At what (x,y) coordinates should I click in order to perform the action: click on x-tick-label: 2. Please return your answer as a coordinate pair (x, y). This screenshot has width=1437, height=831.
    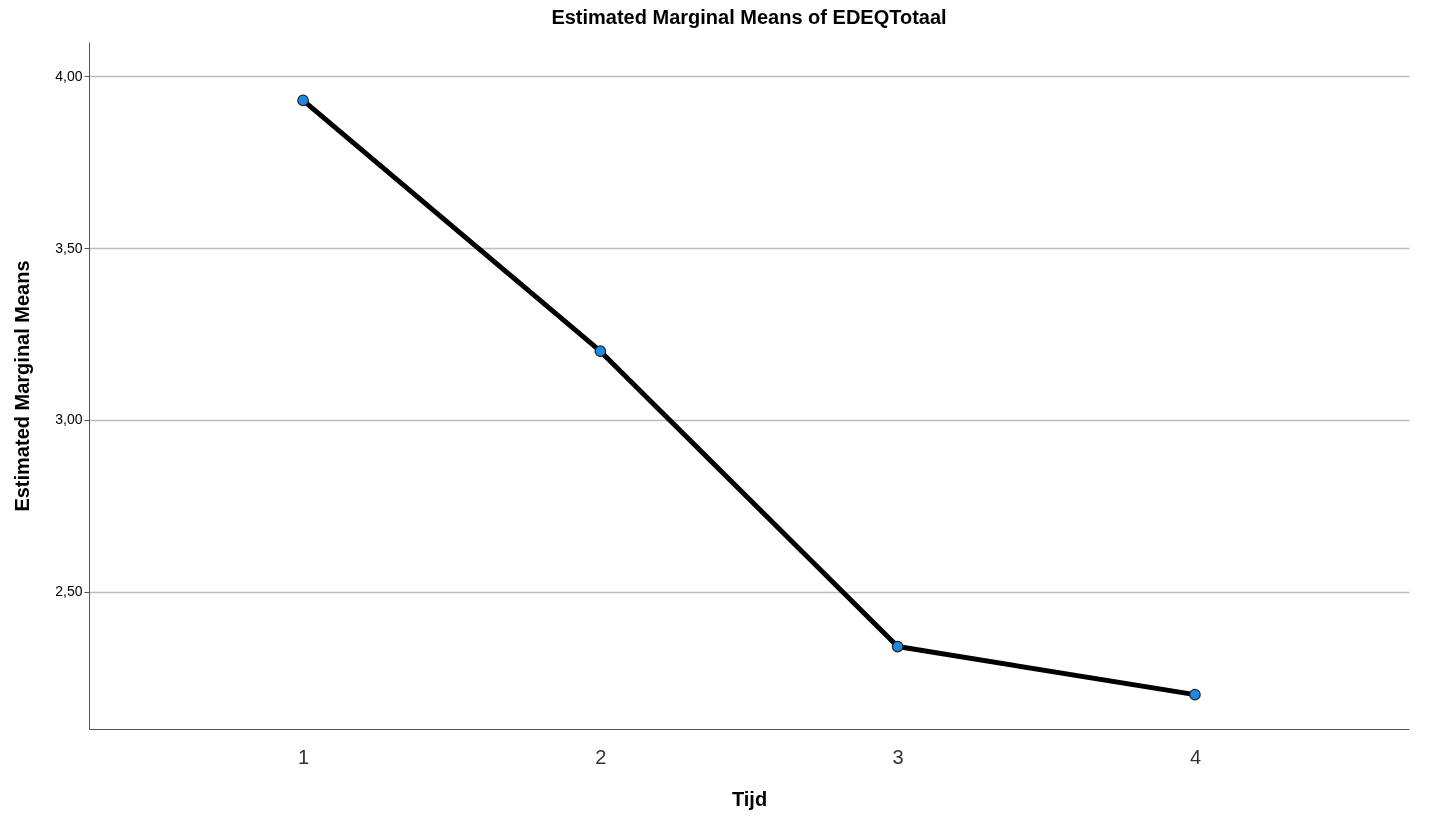
    Looking at the image, I should click on (601, 756).